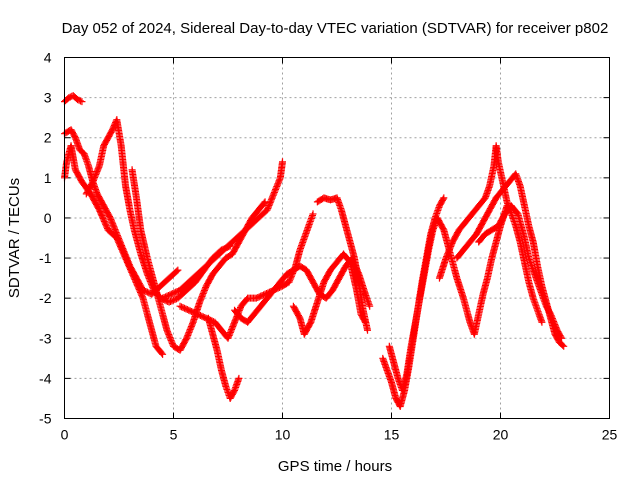  I want to click on x-axis-tick-labels: 0 5 10 15 20 25, so click(339, 435).